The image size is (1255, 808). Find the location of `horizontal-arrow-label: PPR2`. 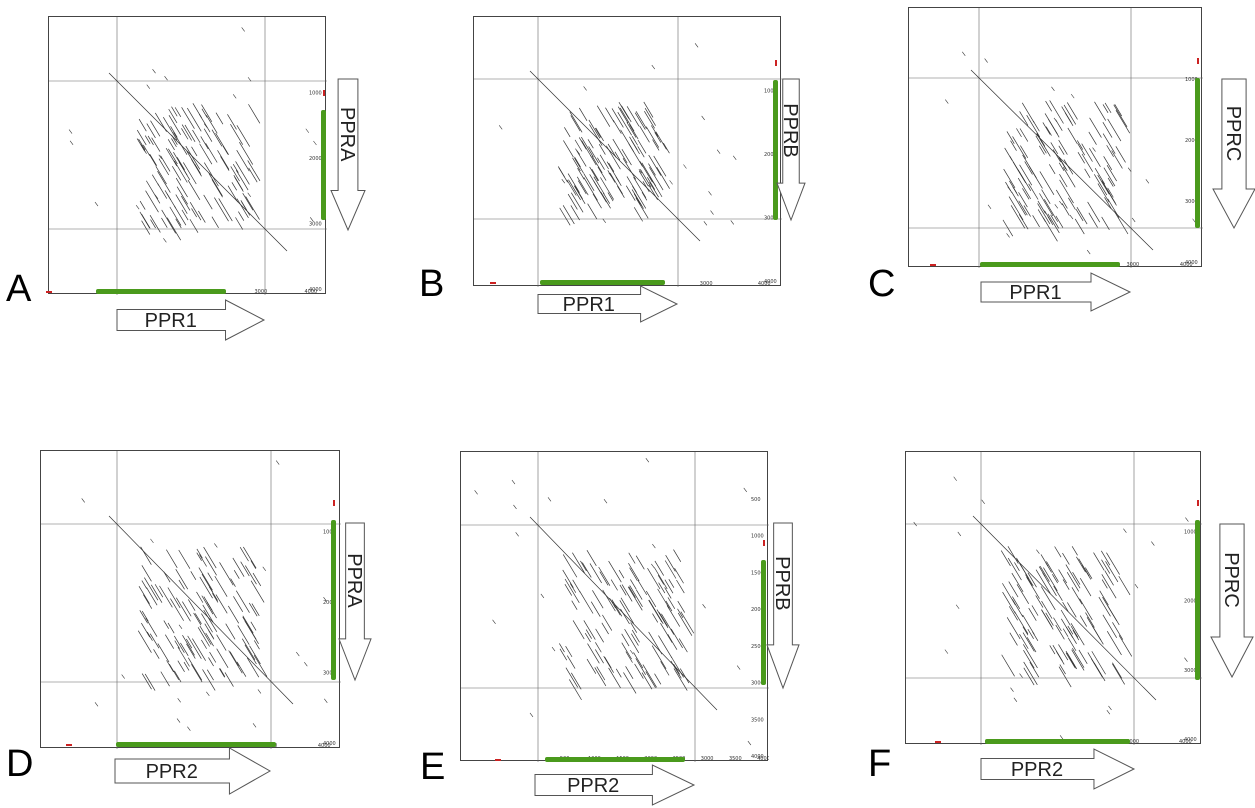

horizontal-arrow-label: PPR2 is located at coordinates (593, 786).